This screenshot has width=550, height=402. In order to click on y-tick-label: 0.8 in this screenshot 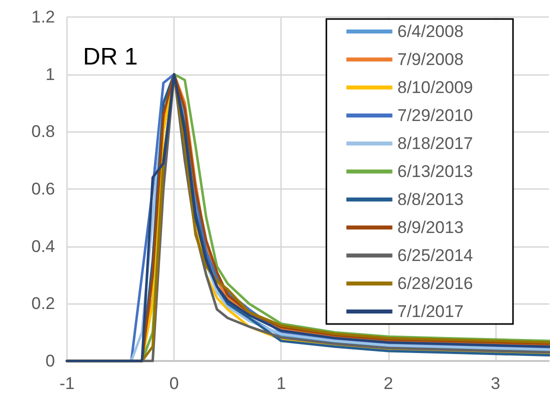, I will do `click(43, 132)`.